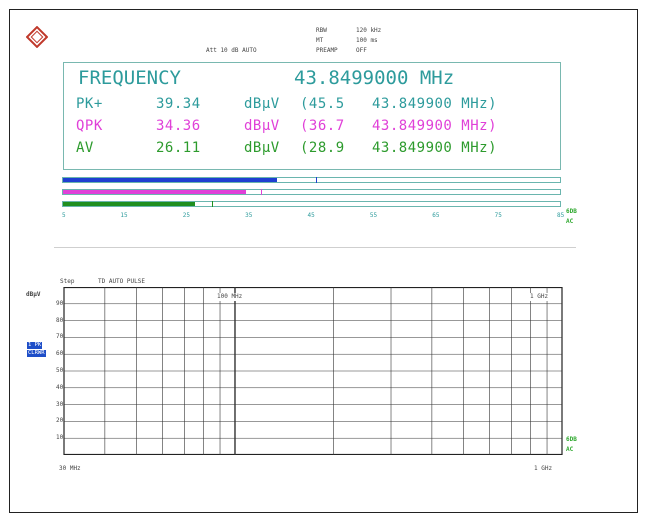 The height and width of the screenshot is (522, 654). Describe the element at coordinates (327, 50) in the screenshot. I see `preamp-label: PREAMP` at that location.